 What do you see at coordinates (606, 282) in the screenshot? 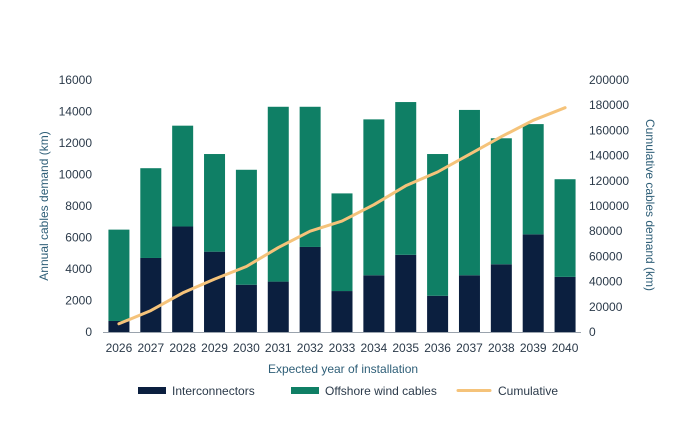
I see `y2-tick-label: 40000` at bounding box center [606, 282].